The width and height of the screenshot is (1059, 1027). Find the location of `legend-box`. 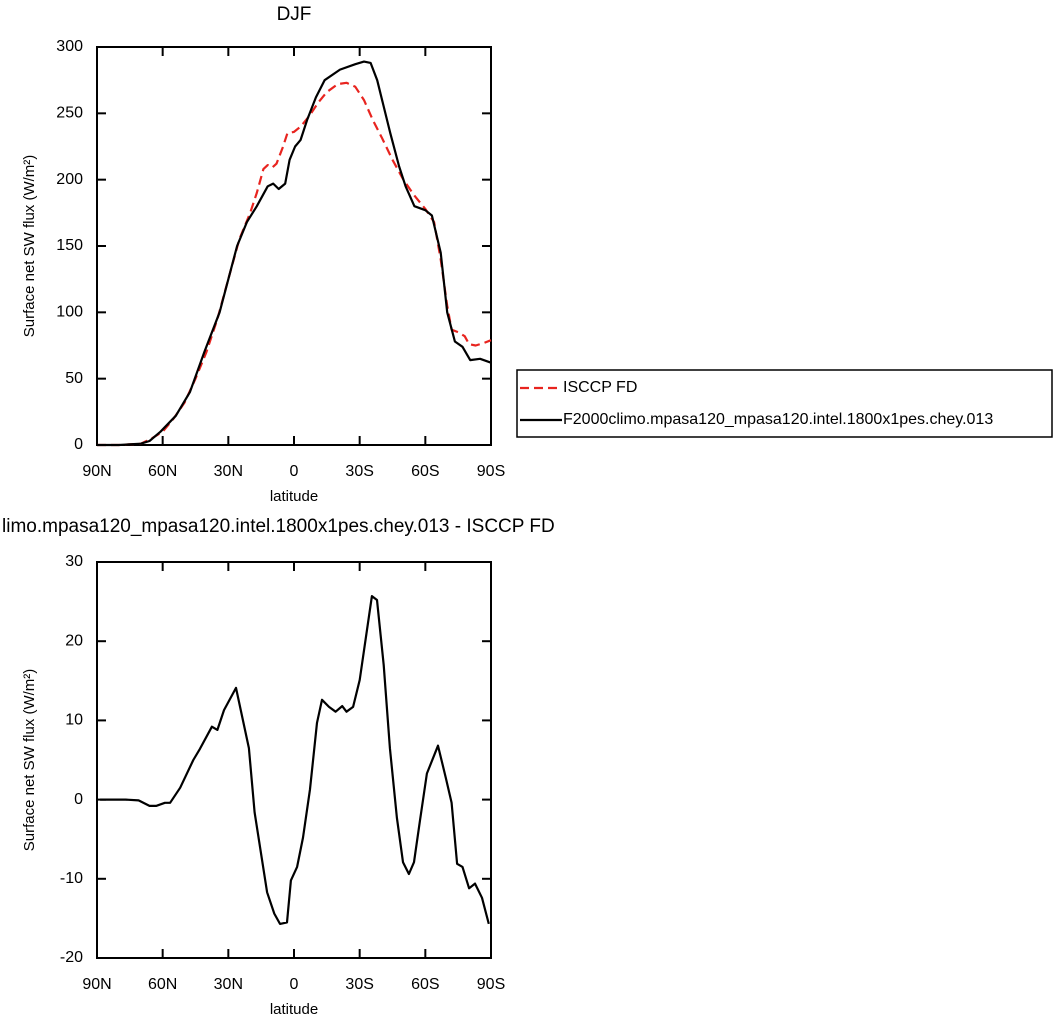

legend-box is located at coordinates (784, 403).